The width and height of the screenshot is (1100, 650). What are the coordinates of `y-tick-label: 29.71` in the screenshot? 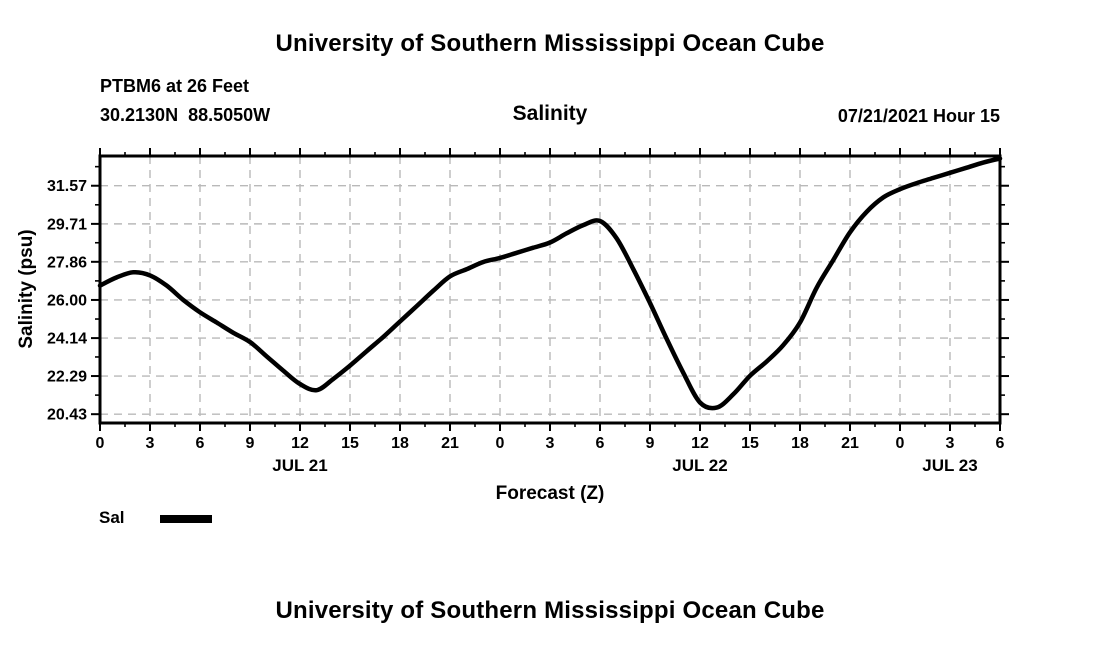 It's located at (67, 224).